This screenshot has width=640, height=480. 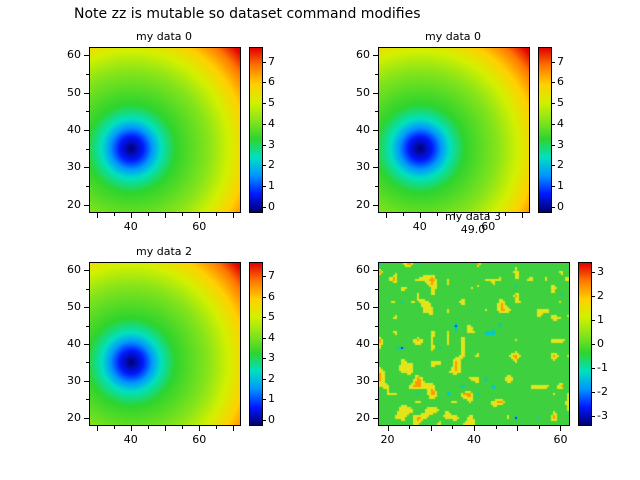 I want to click on plot-title-2: my data 2, so click(x=164, y=251).